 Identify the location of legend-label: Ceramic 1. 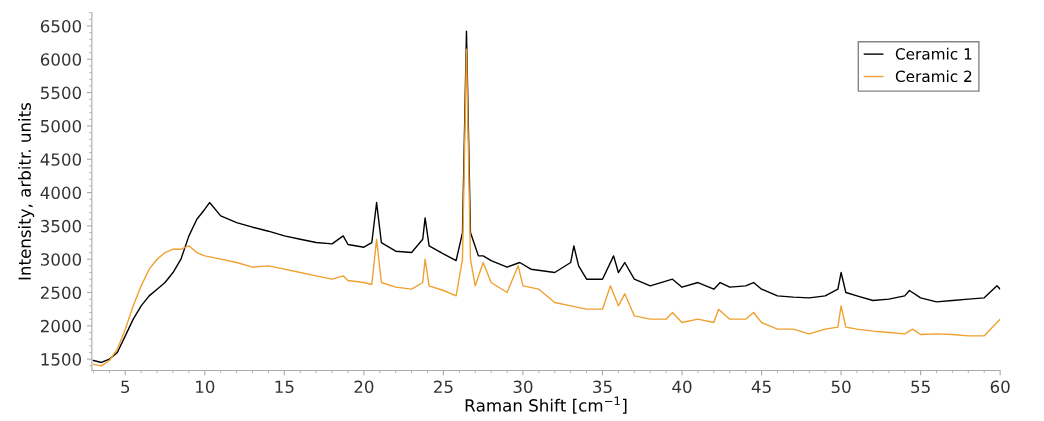
(933, 53).